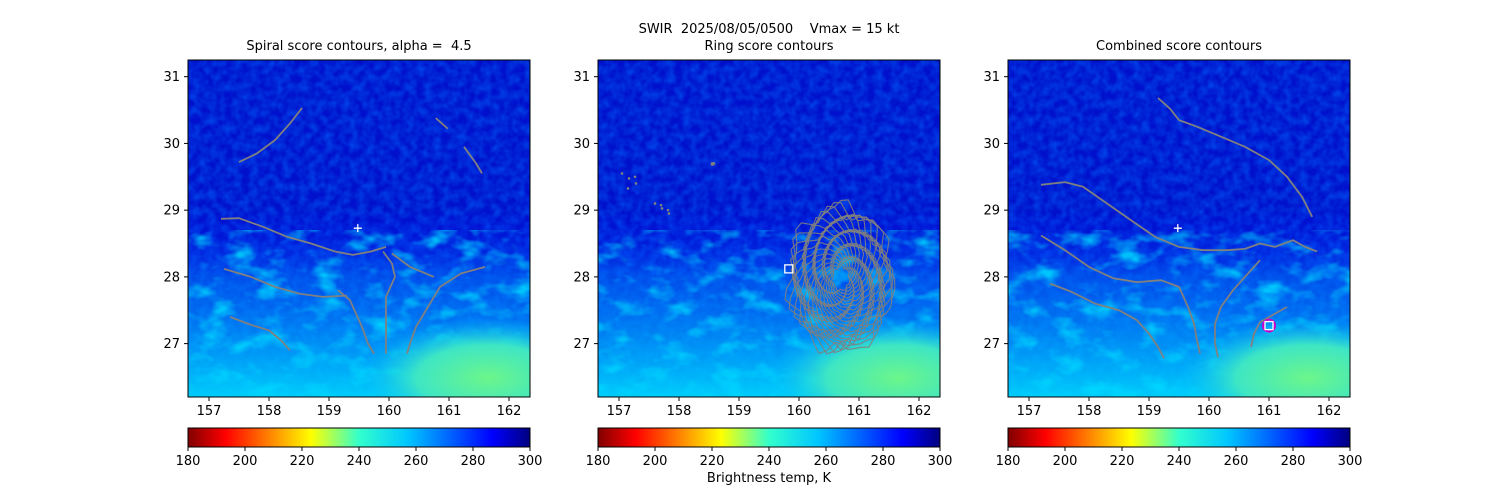  Describe the element at coordinates (769, 478) in the screenshot. I see `colorbar-label: Brightness temp, K` at that location.